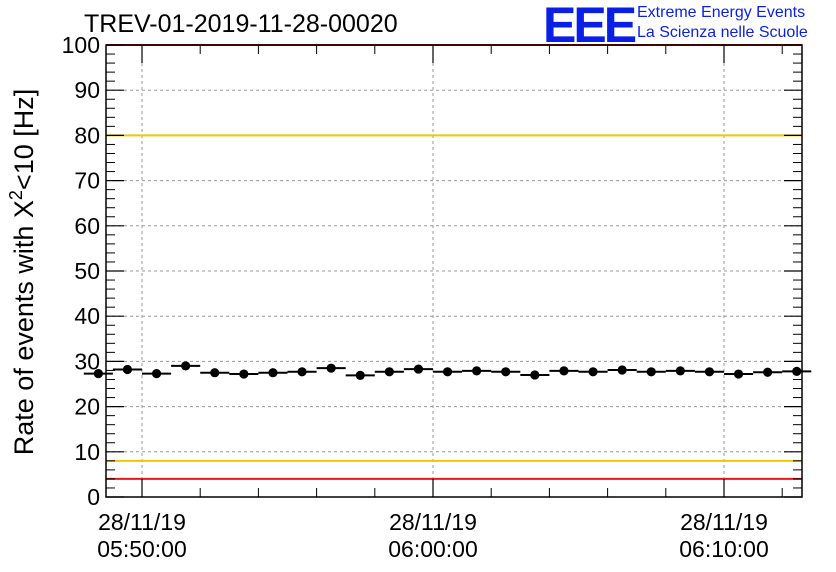 The image size is (836, 572). Describe the element at coordinates (590, 26) in the screenshot. I see `eee-logo: EEE` at that location.